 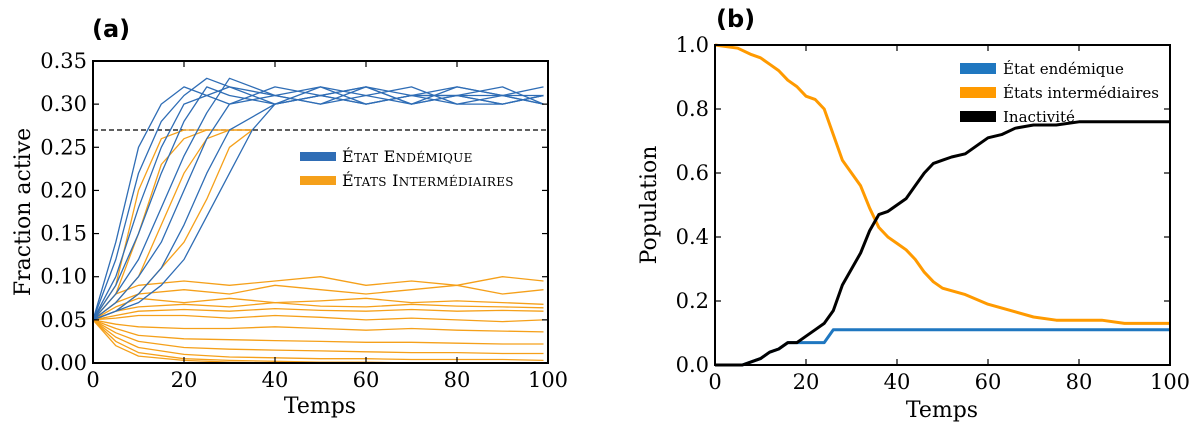 What do you see at coordinates (692, 45) in the screenshot?
I see `y-tick-label: 1.0` at bounding box center [692, 45].